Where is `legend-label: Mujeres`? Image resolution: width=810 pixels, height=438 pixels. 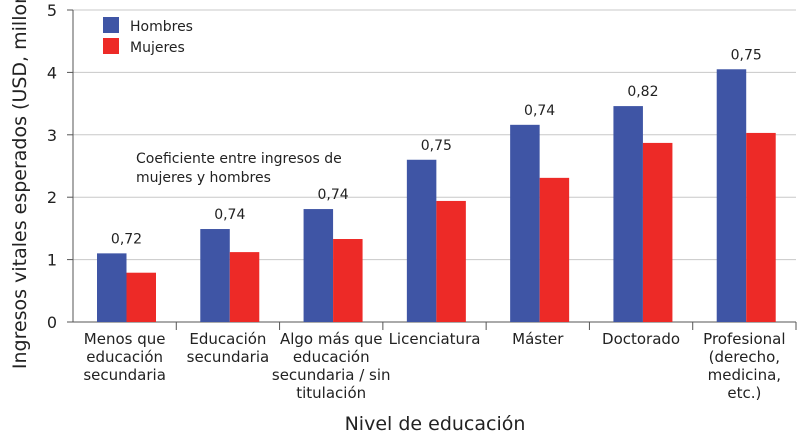
legend-label: Mujeres is located at coordinates (157, 48).